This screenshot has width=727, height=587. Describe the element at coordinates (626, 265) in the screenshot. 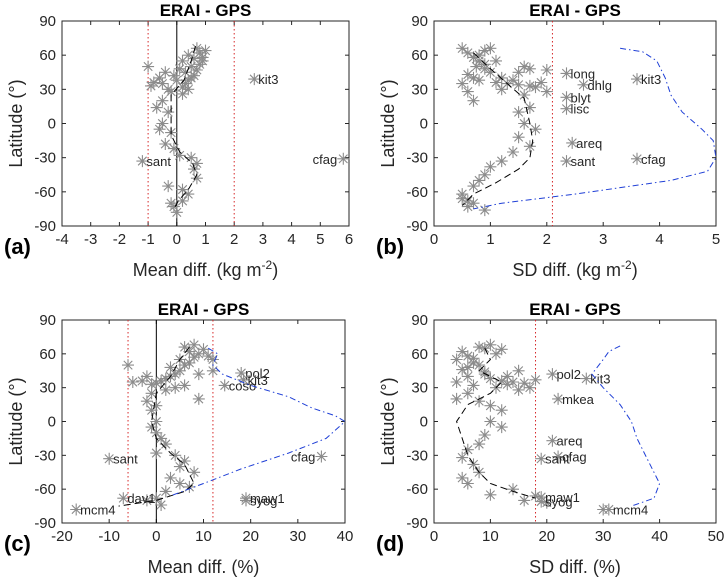

I see `x-axis-label-exponent: -2` at that location.